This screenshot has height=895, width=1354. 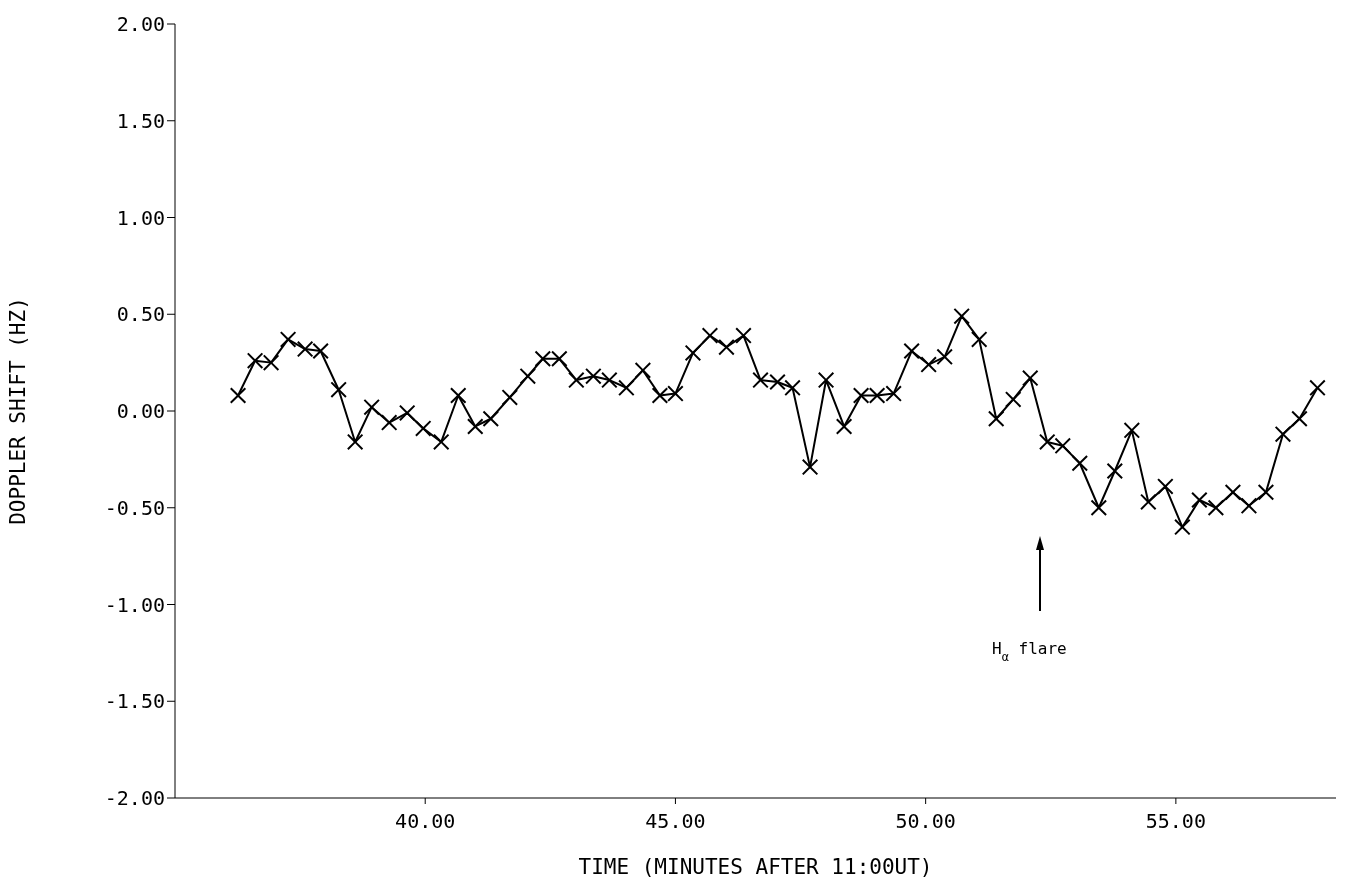 What do you see at coordinates (425, 821) in the screenshot?
I see `x-tick-label: 40.00` at bounding box center [425, 821].